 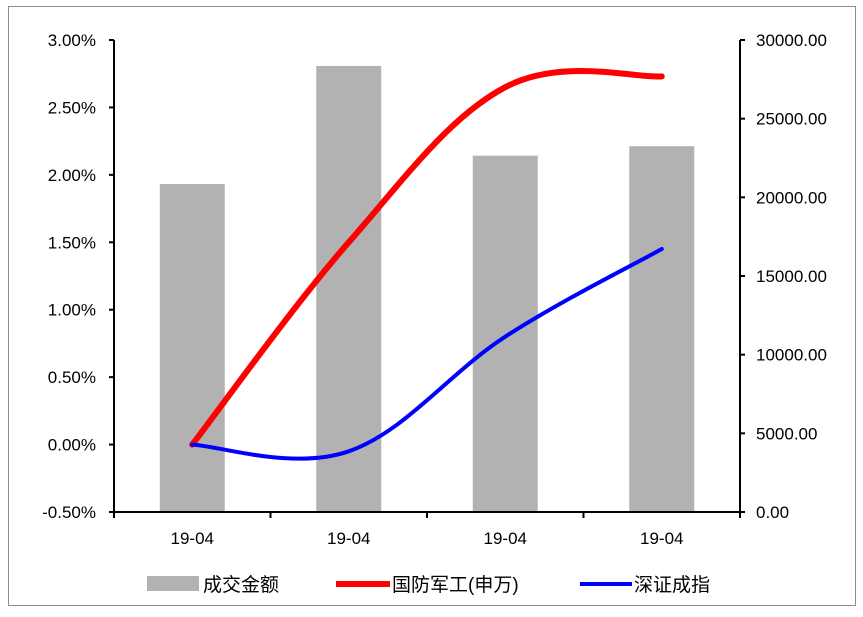 I want to click on right-tick-label-1: 25000.00, so click(x=791, y=119).